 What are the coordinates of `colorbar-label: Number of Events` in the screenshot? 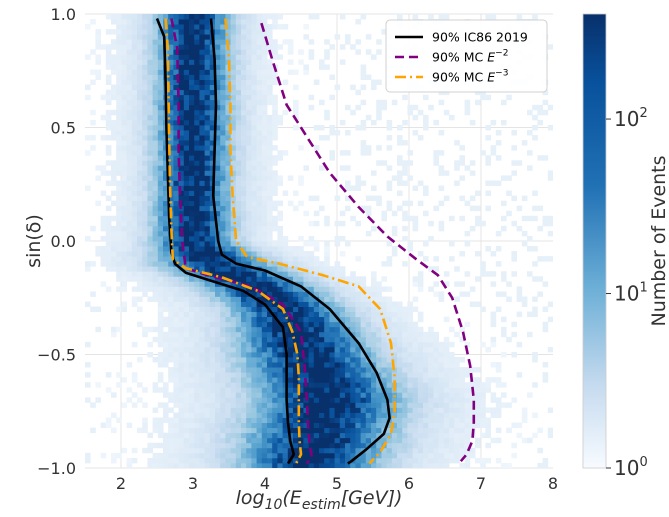 It's located at (658, 240).